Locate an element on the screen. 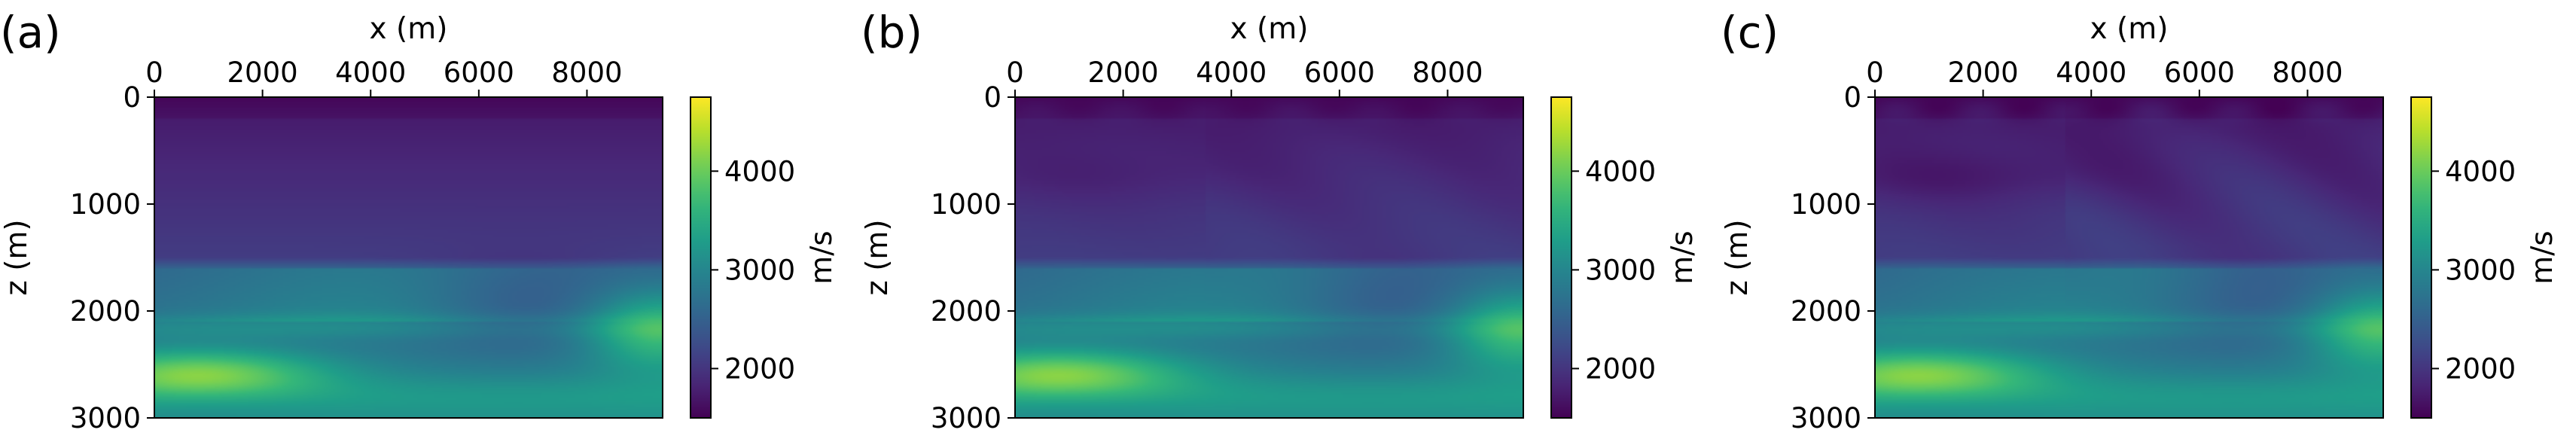 The height and width of the screenshot is (442, 2576). panel-label: (c) is located at coordinates (1750, 32).